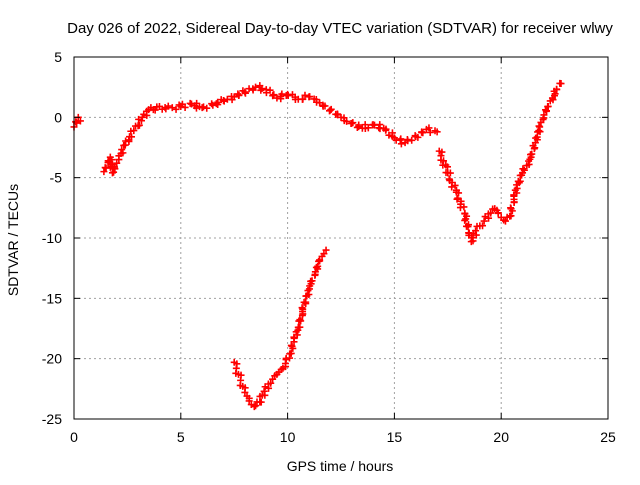 Image resolution: width=640 pixels, height=485 pixels. Describe the element at coordinates (56, 178) in the screenshot. I see `y-tick-label: -5` at that location.